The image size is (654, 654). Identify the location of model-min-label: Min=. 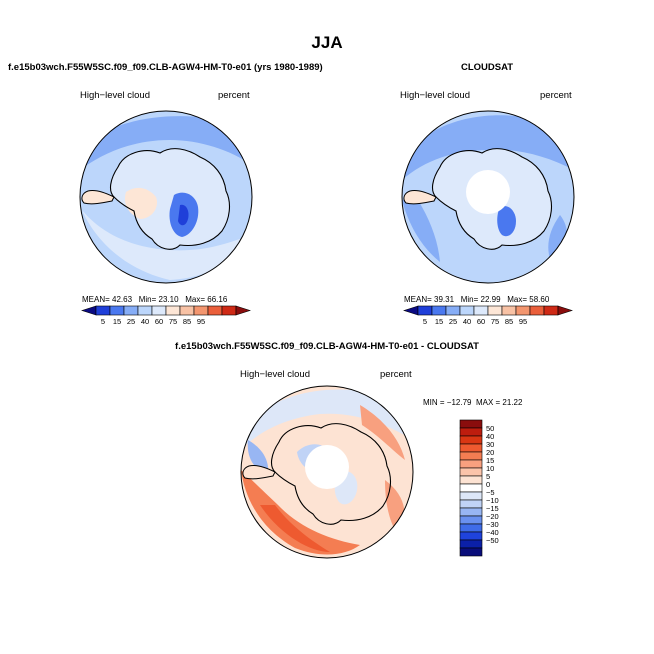
(147, 299).